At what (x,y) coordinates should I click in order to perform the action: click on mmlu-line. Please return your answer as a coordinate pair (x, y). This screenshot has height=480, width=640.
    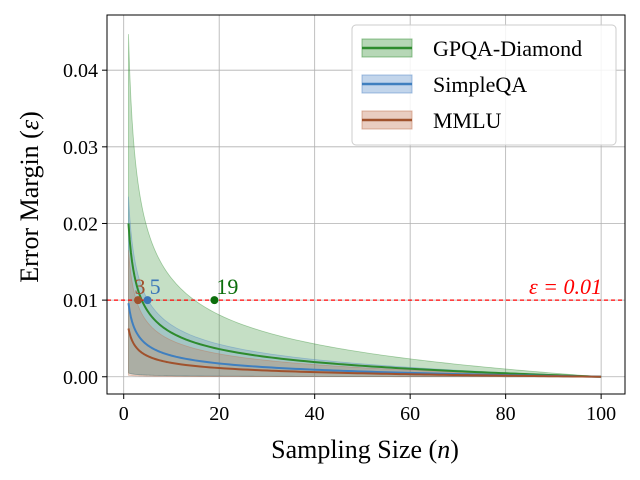
    Looking at the image, I should click on (364, 353).